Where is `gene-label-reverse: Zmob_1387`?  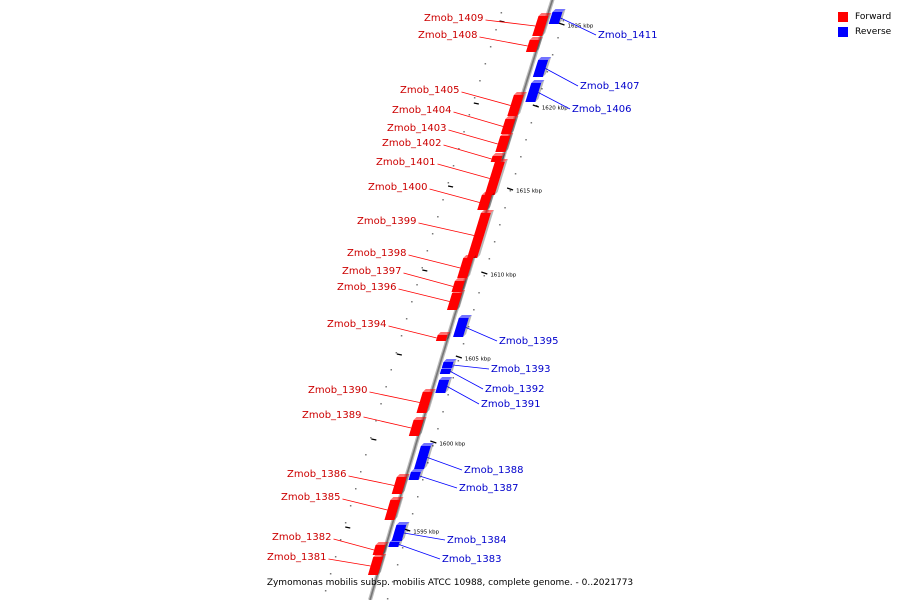
gene-label-reverse: Zmob_1387 is located at coordinates (489, 488).